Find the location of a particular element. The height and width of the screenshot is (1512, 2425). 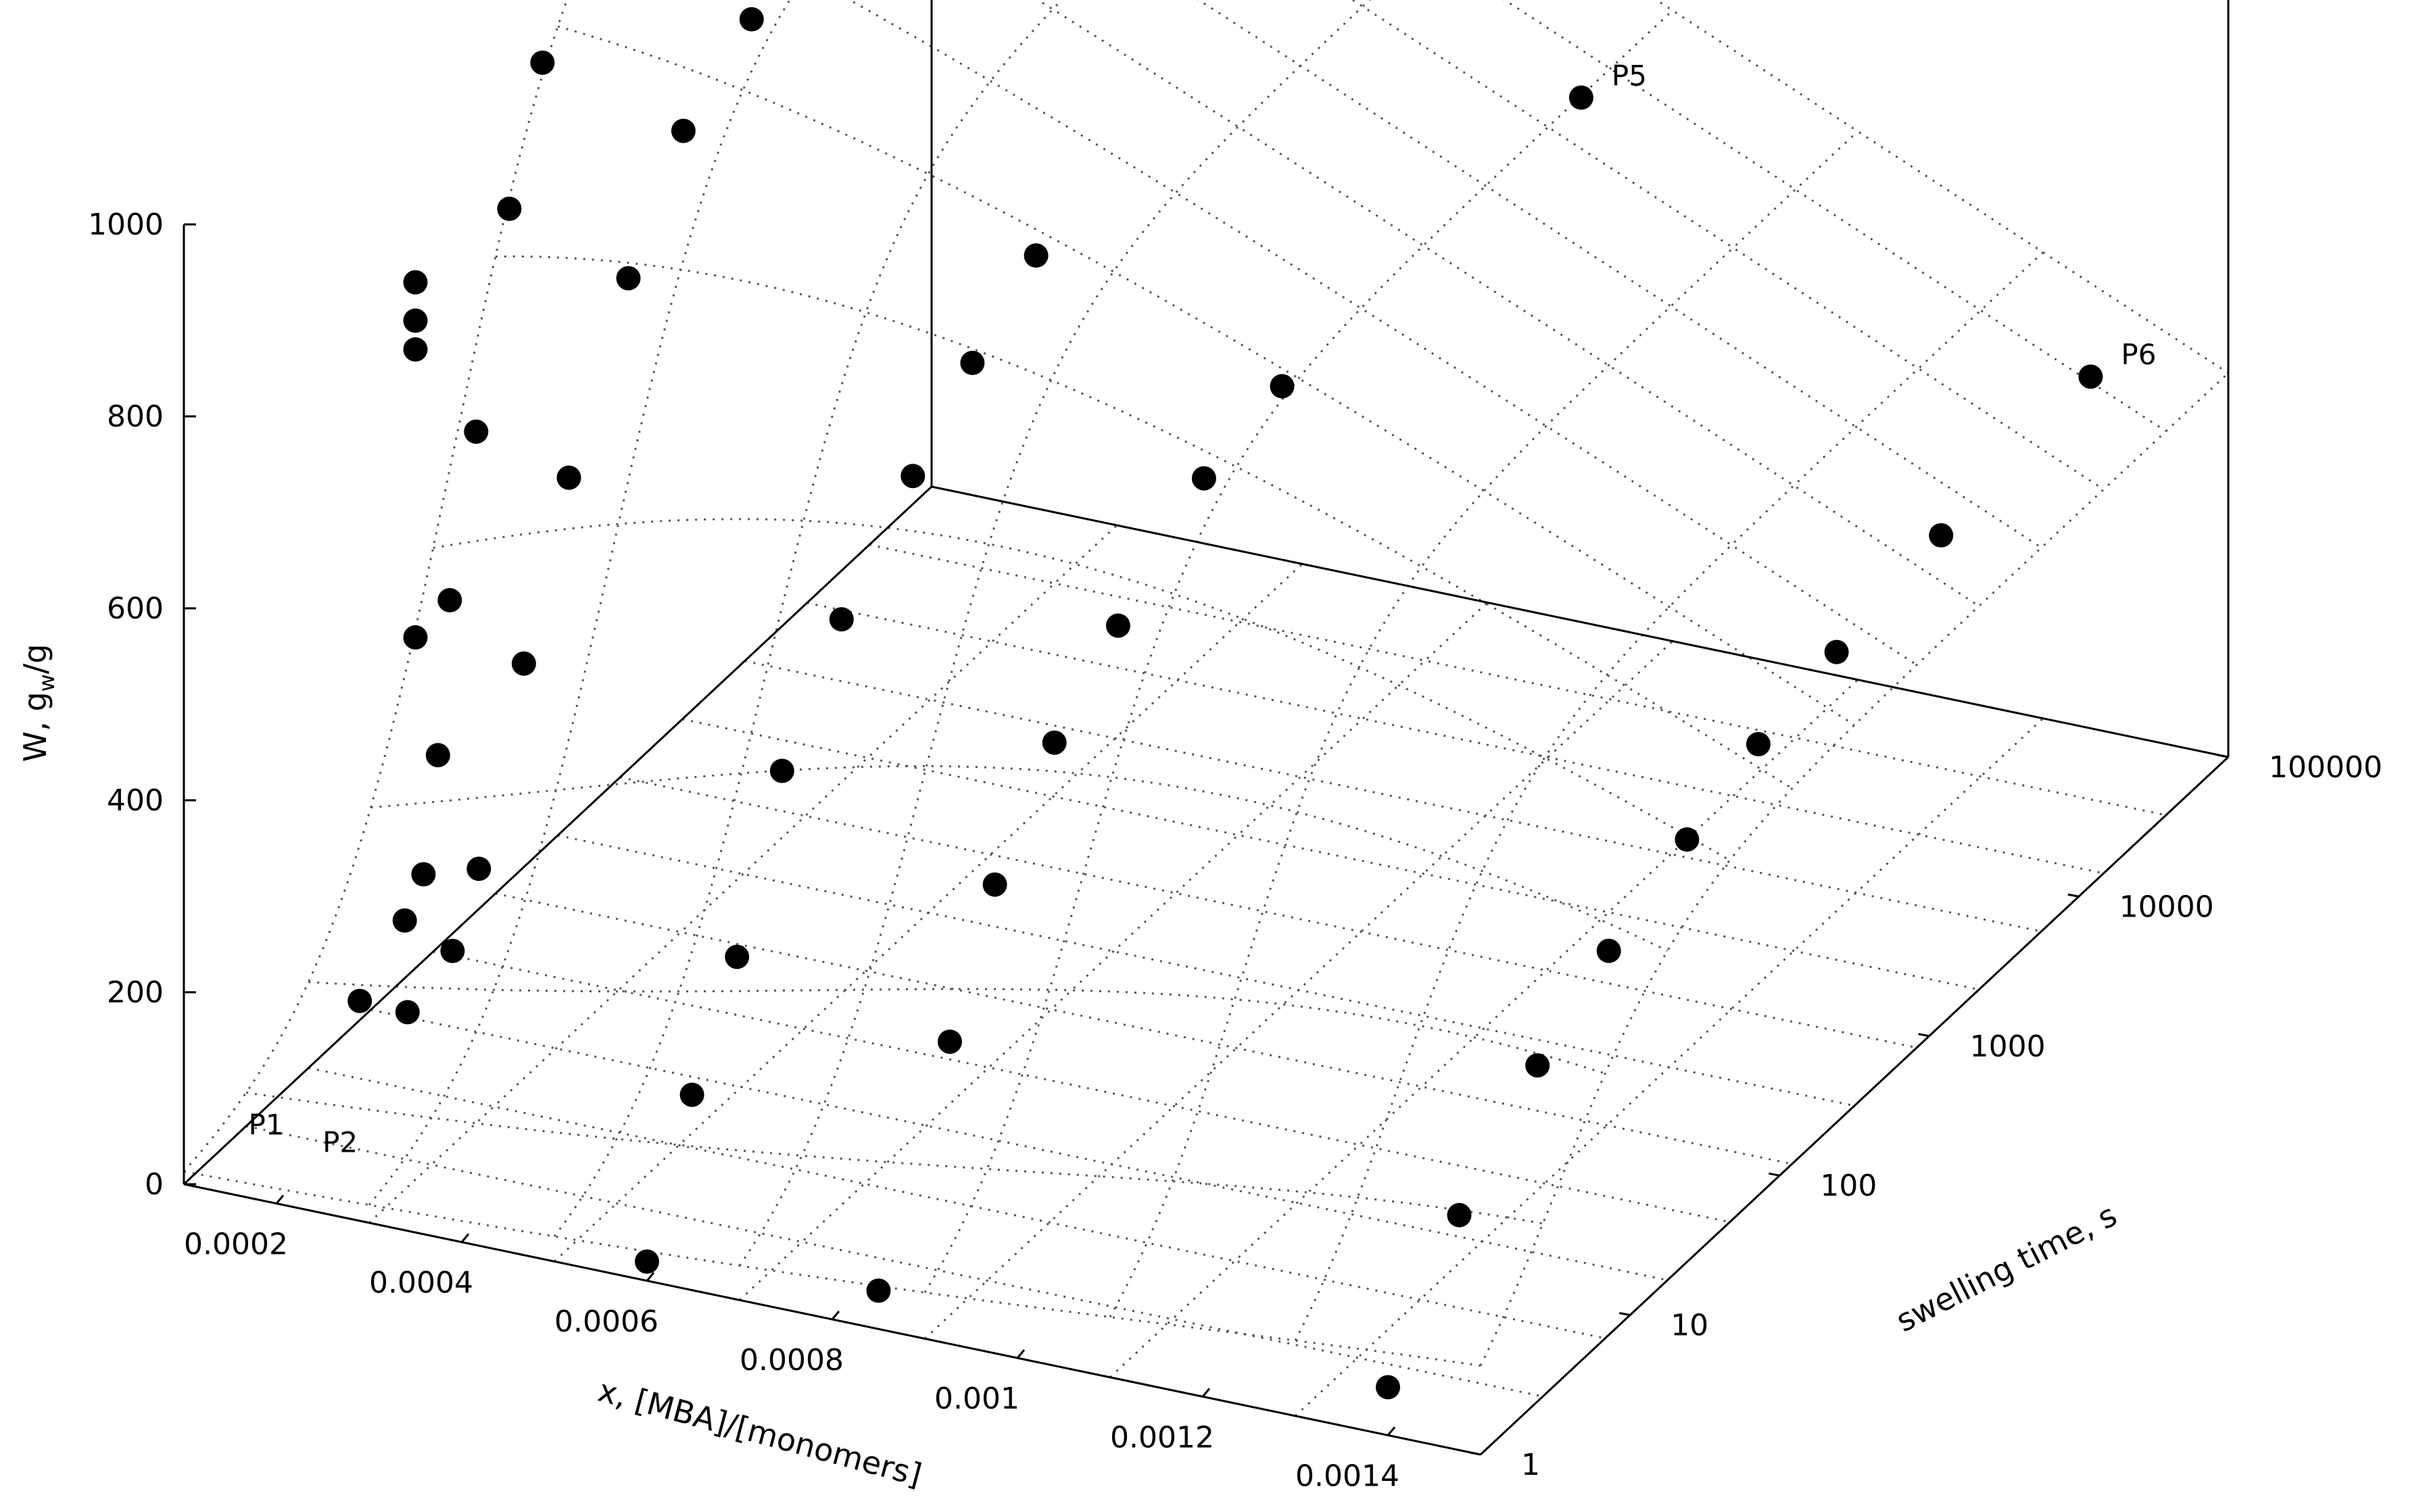

y-tick-label: 1 is located at coordinates (1531, 1465).